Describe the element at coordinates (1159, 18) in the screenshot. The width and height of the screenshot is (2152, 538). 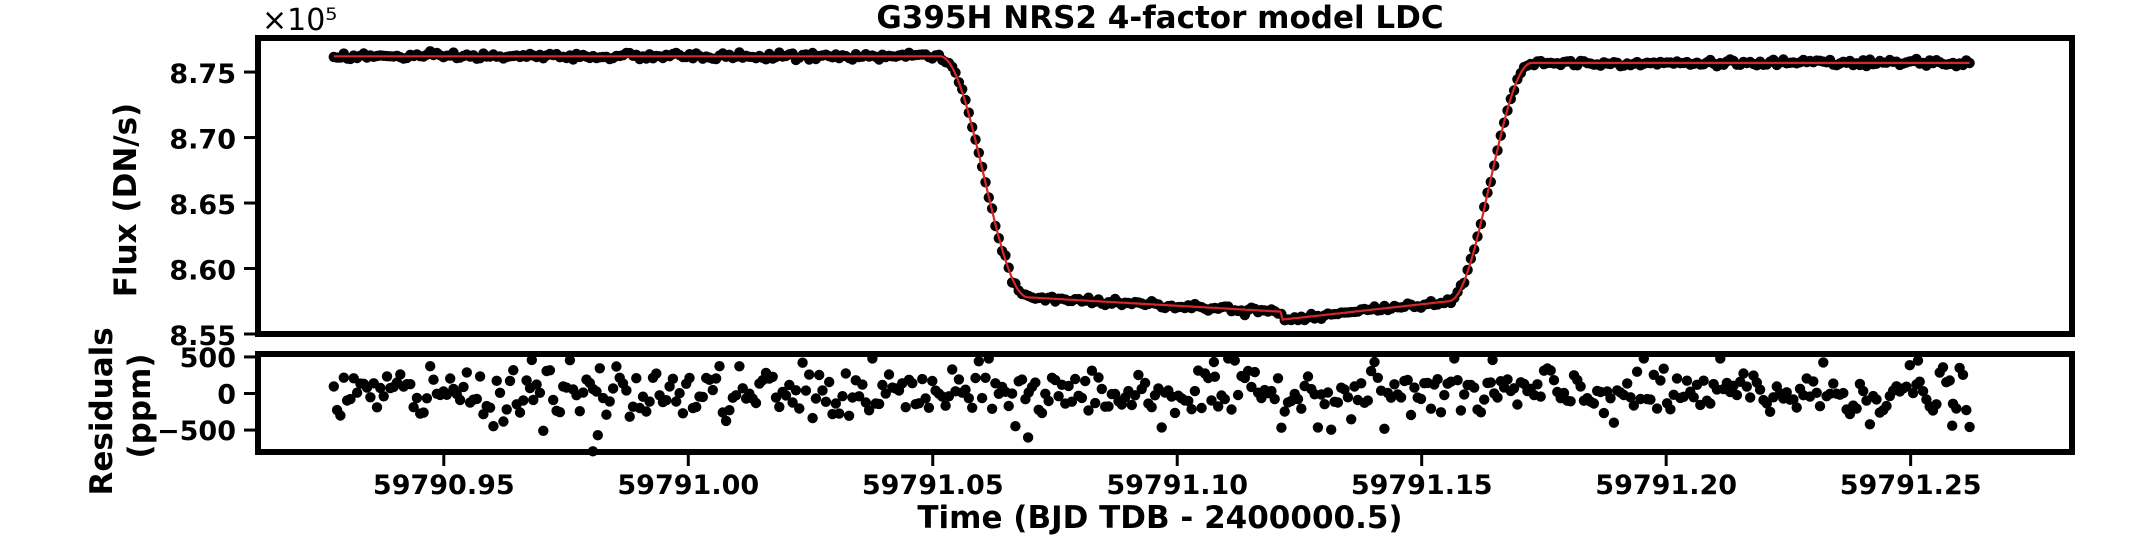
I see `chart-title: G395H NRS2 4-factor model LDC` at that location.